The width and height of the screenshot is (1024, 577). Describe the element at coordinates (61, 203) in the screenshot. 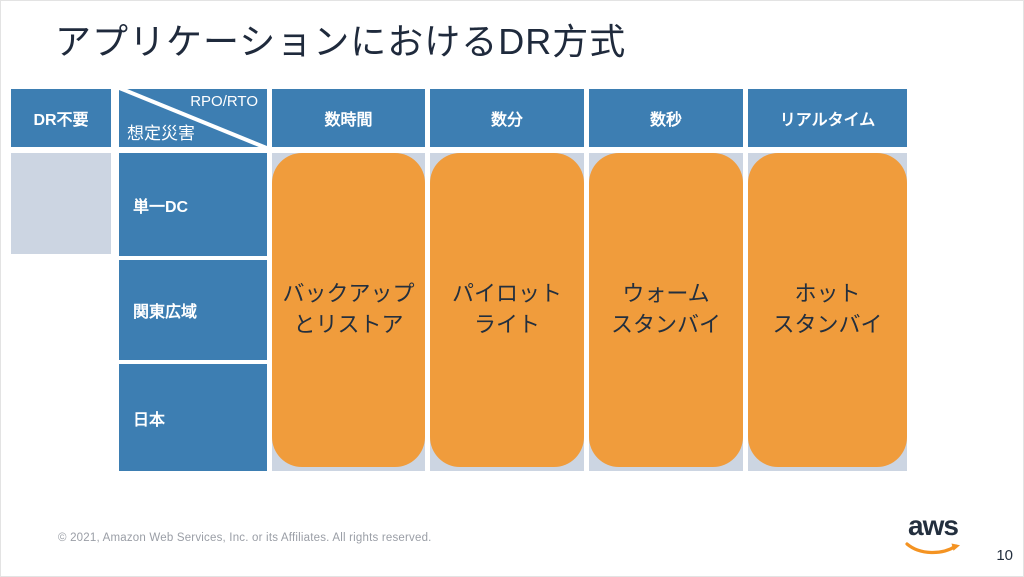

I see `no-dr-gray-cell` at that location.